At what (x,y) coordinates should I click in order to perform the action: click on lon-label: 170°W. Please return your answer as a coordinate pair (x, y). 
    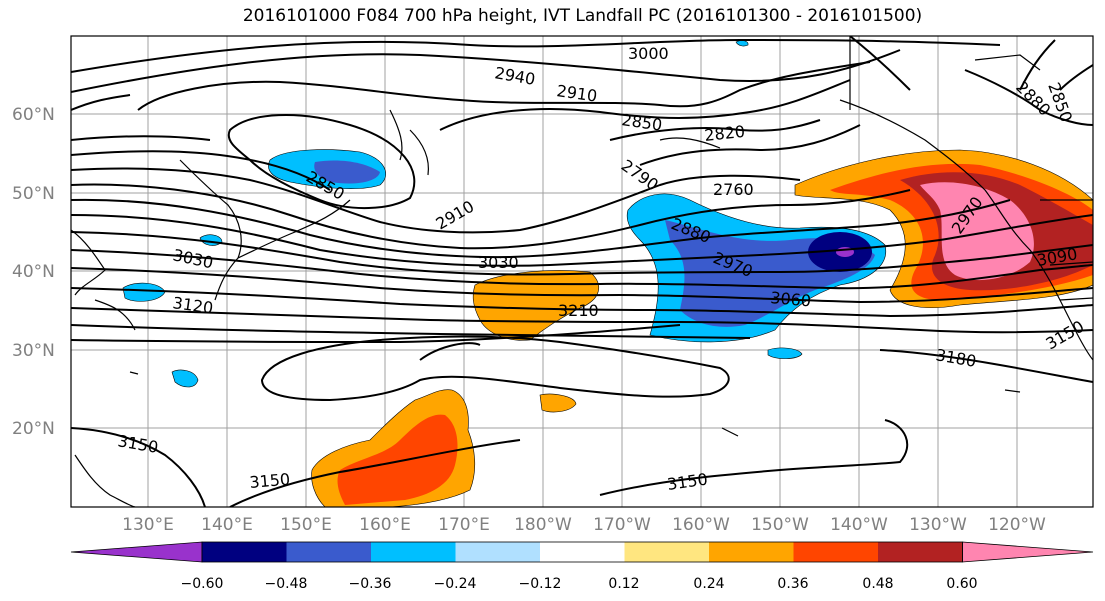
    Looking at the image, I should click on (622, 525).